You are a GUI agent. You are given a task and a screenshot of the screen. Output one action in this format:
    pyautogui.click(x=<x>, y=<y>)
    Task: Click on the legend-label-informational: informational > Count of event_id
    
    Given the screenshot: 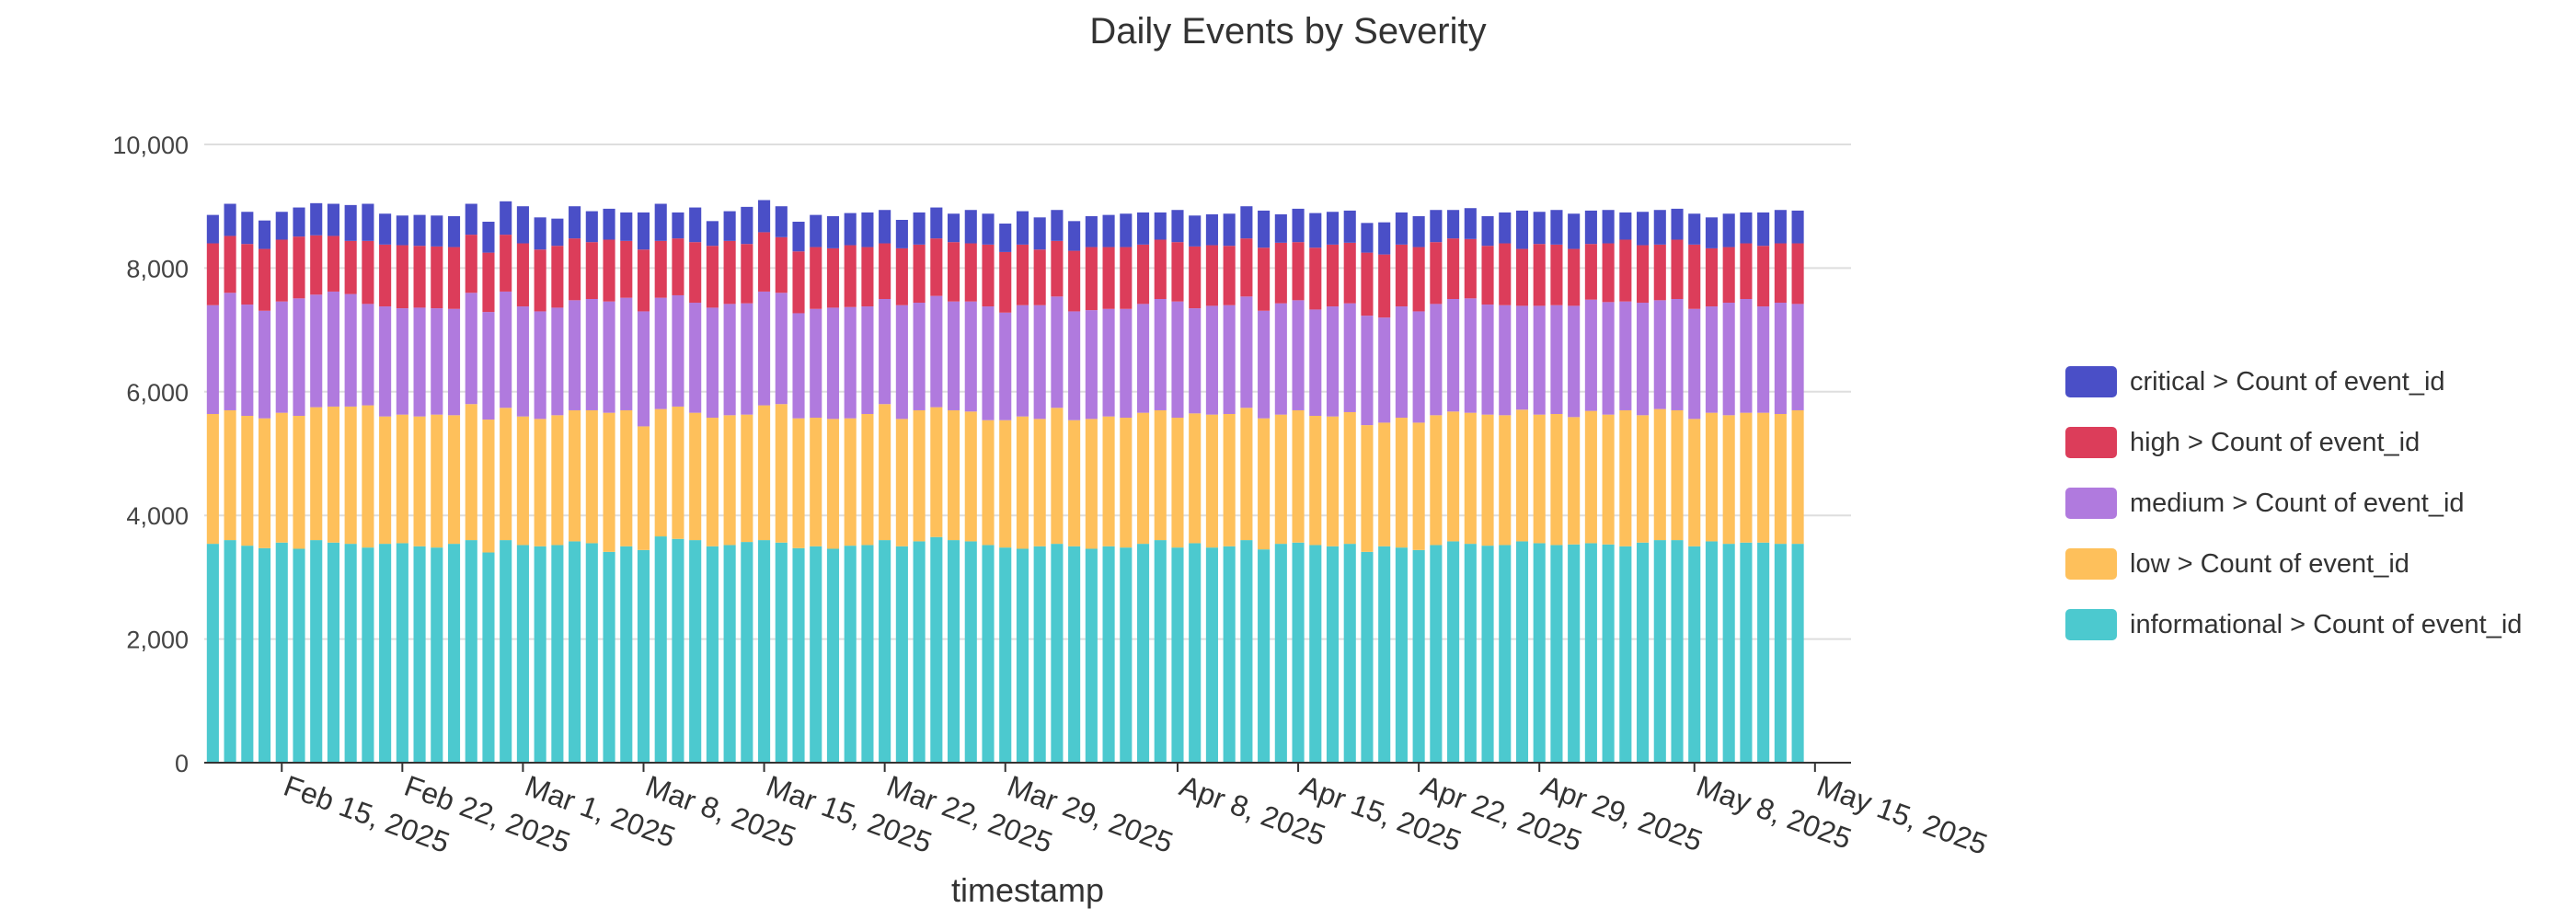 What is the action you would take?
    pyautogui.click(x=2326, y=624)
    